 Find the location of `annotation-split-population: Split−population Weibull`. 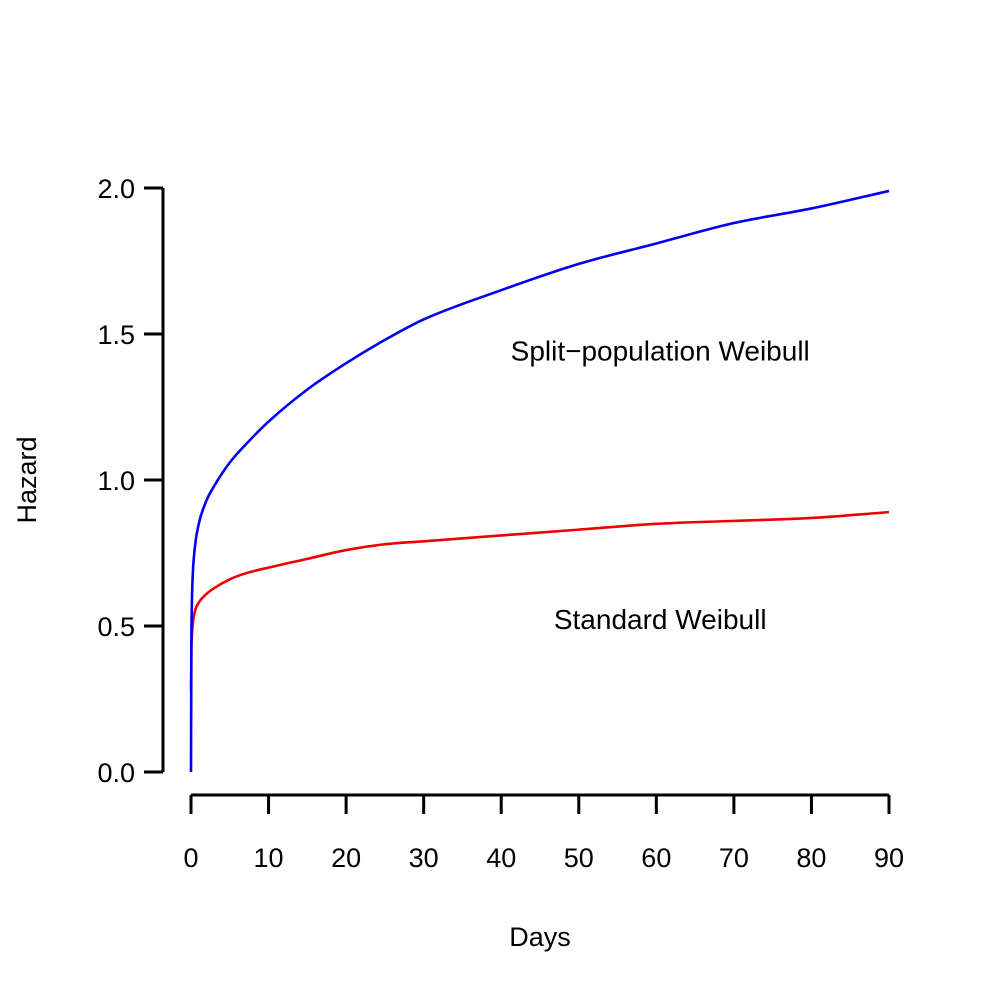

annotation-split-population: Split−population Weibull is located at coordinates (660, 350).